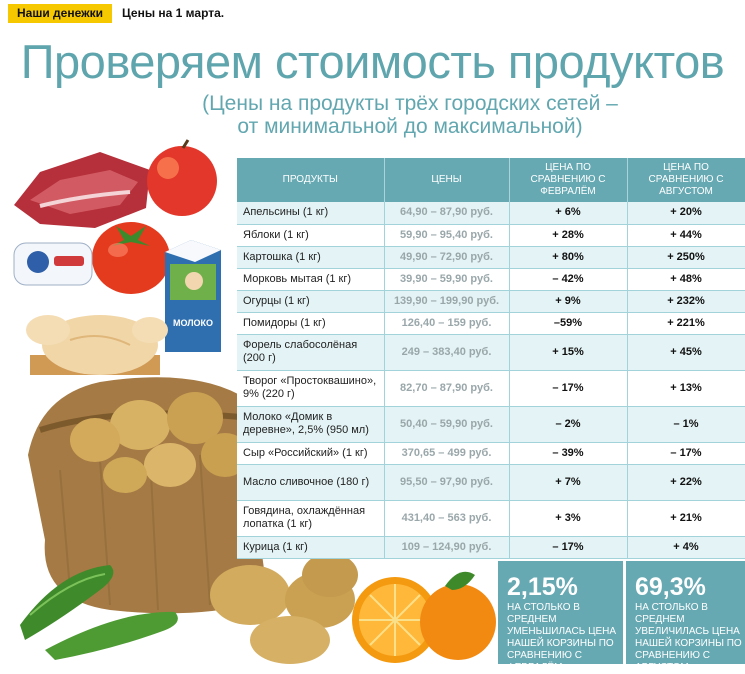 The width and height of the screenshot is (745, 674). What do you see at coordinates (193, 296) in the screenshot?
I see `milk-carton-icon: МОЛОКО` at bounding box center [193, 296].